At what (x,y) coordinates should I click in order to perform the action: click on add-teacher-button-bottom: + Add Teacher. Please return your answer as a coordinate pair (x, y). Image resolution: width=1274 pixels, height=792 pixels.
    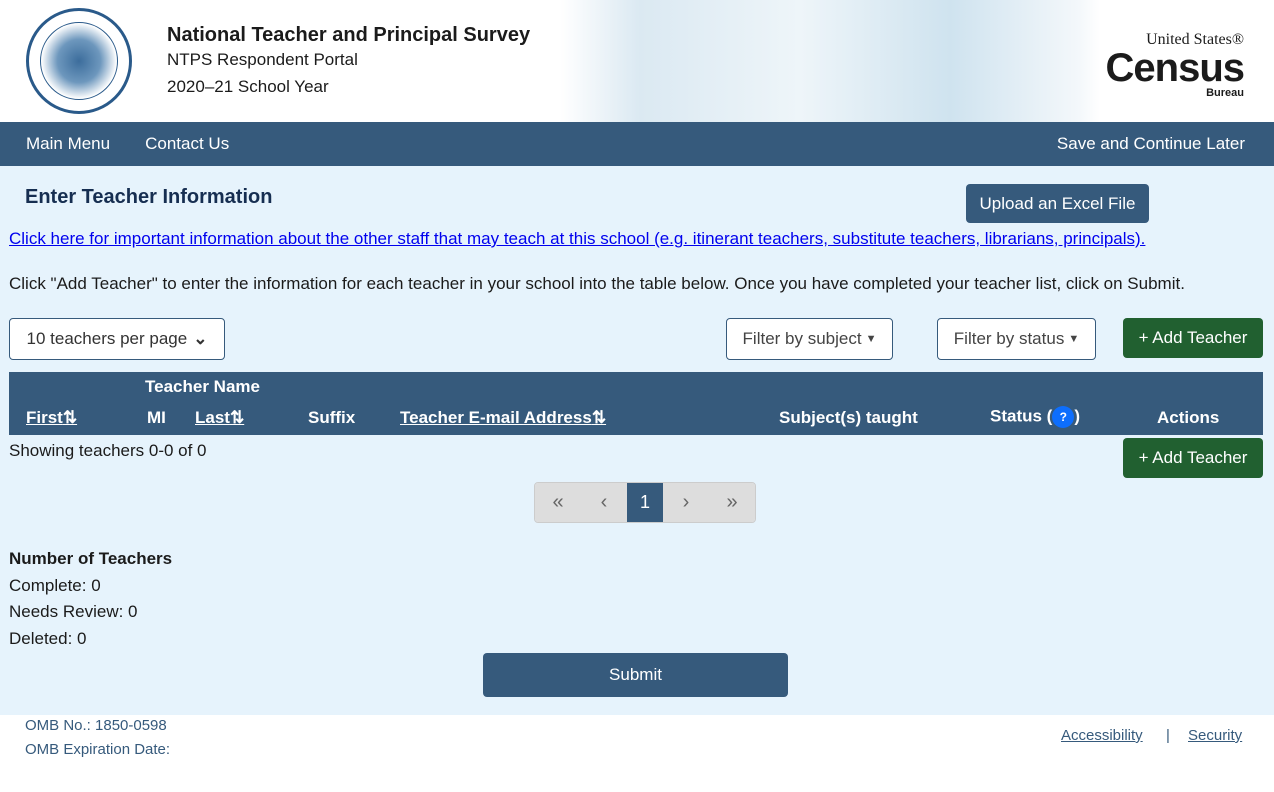
    Looking at the image, I should click on (1193, 458).